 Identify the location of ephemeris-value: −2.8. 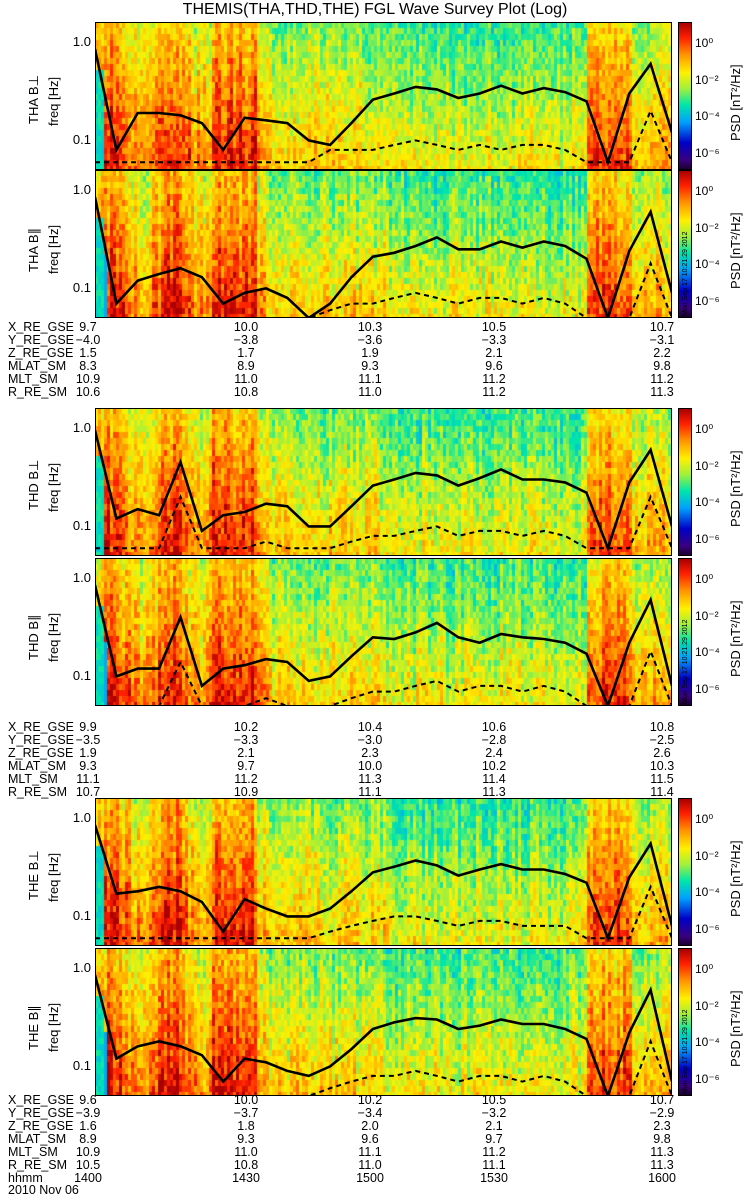
(494, 740).